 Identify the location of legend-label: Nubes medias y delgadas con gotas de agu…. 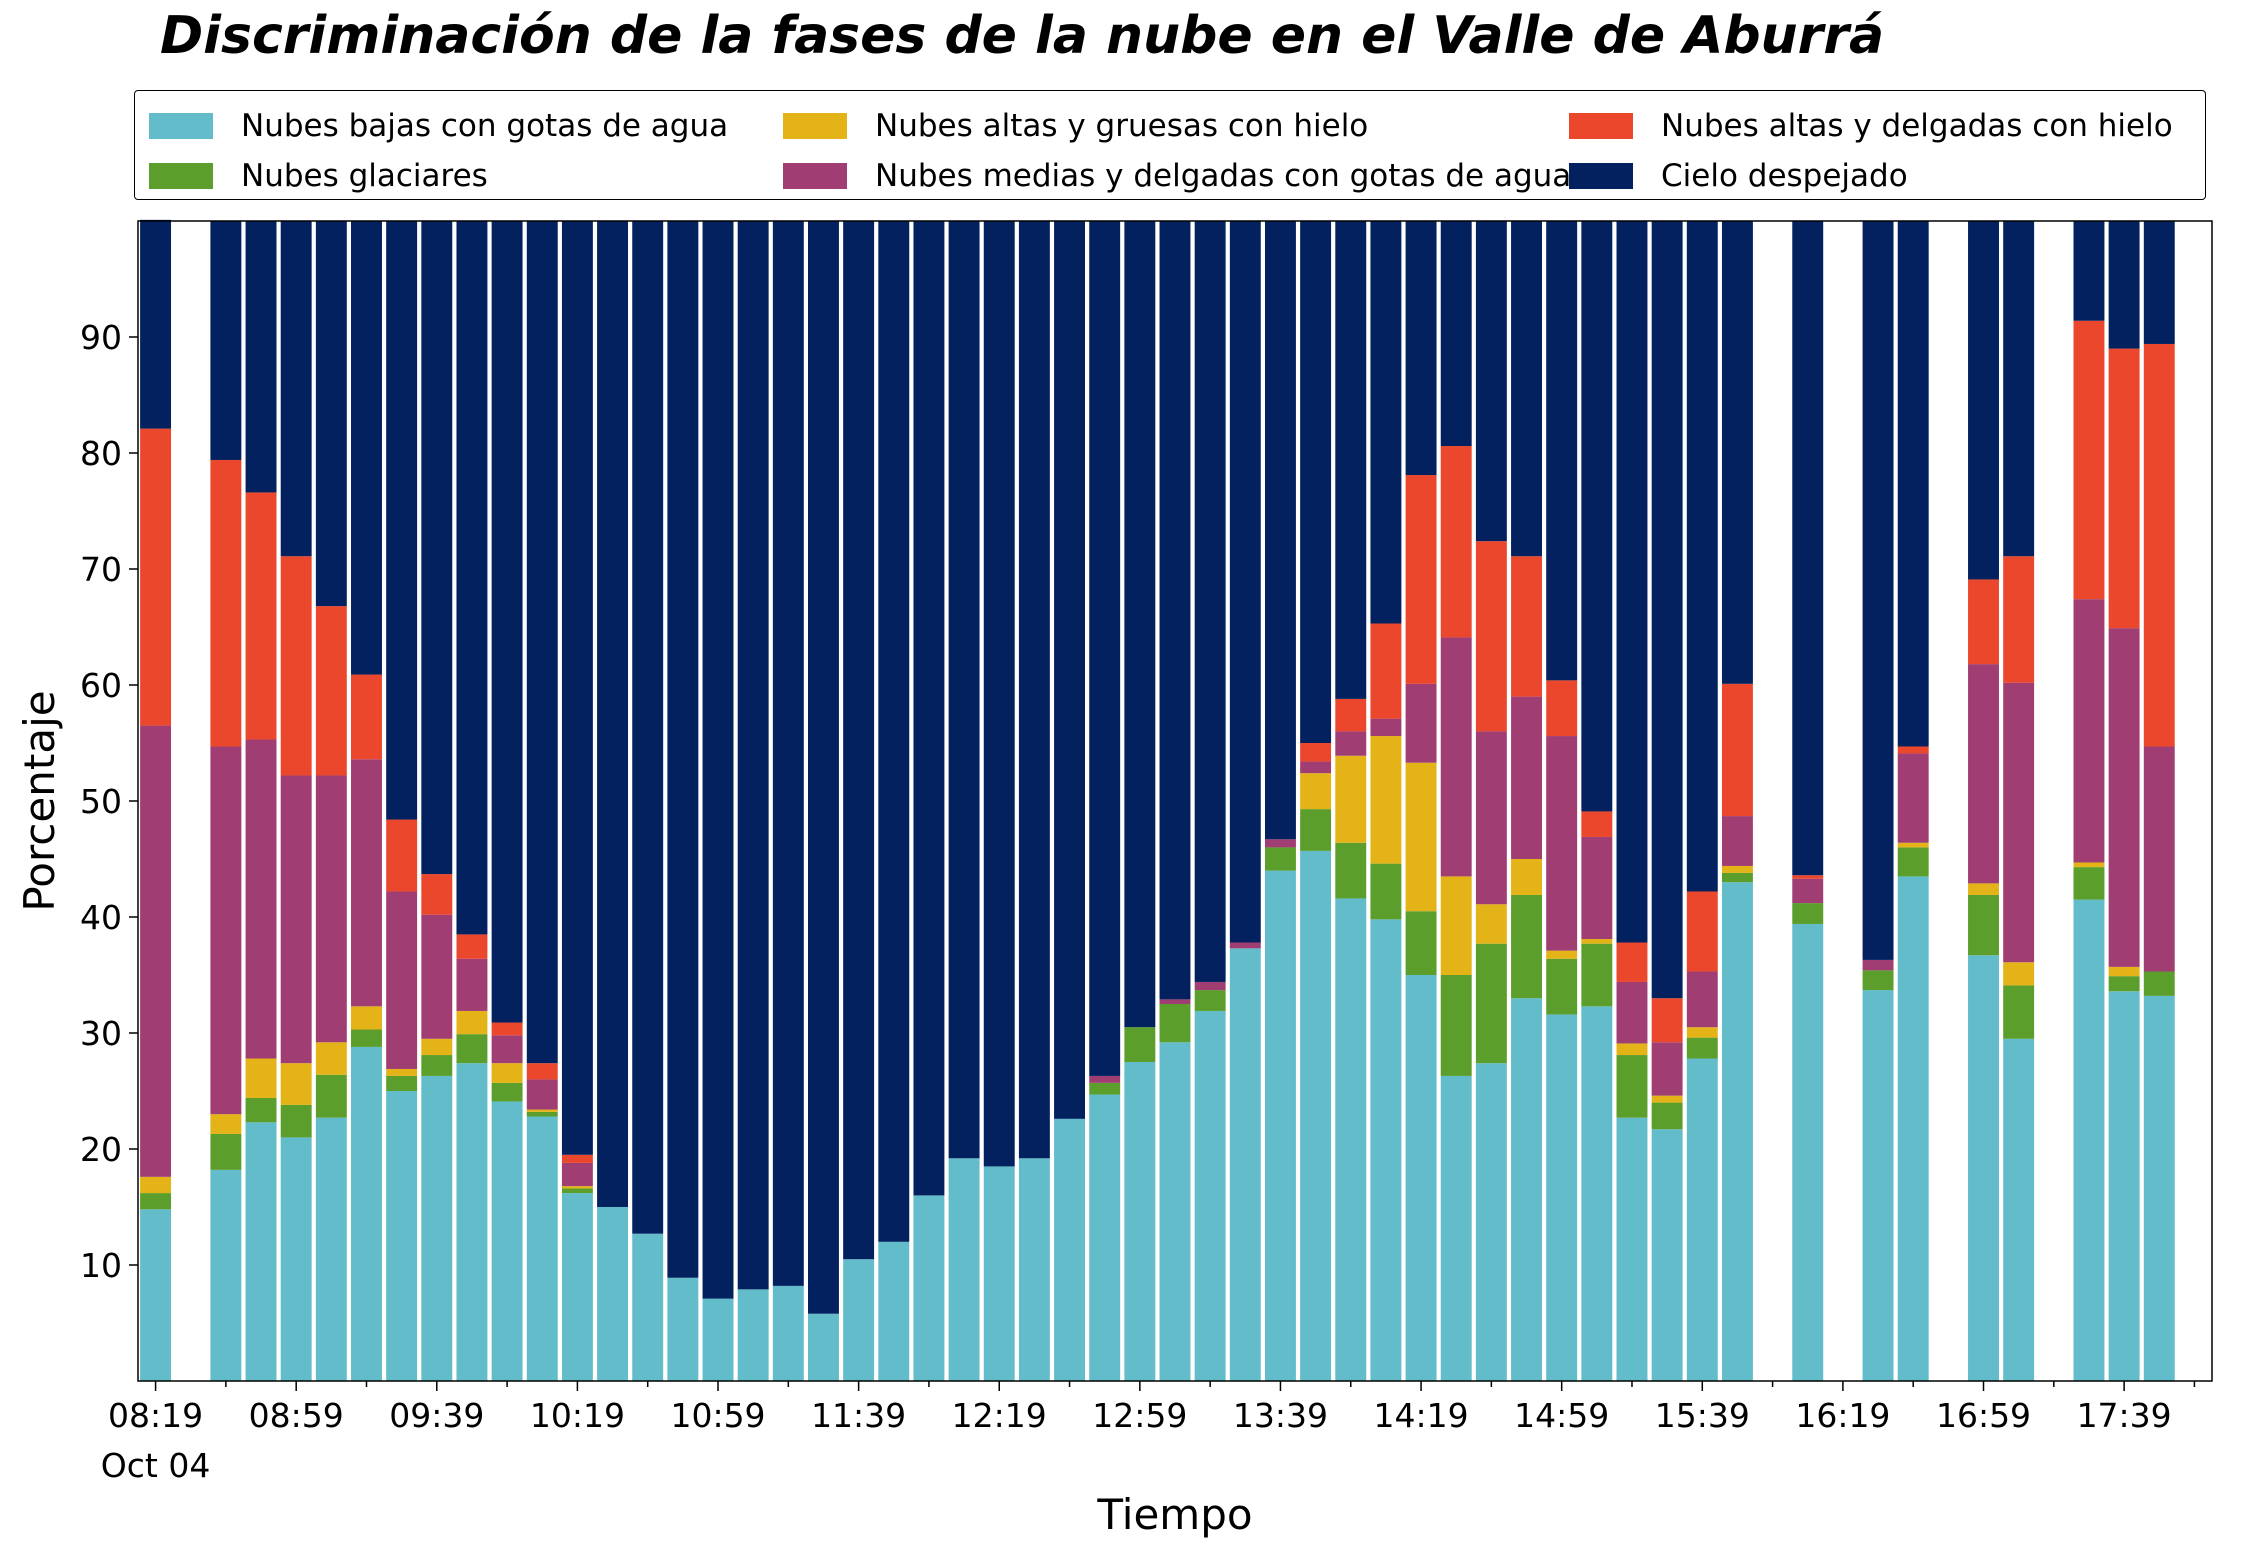
(1223, 176).